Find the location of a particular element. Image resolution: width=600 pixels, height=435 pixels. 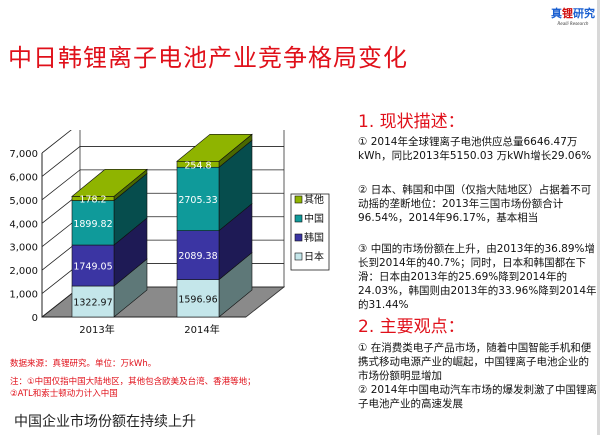

legend-label: 中国 is located at coordinates (314, 218).